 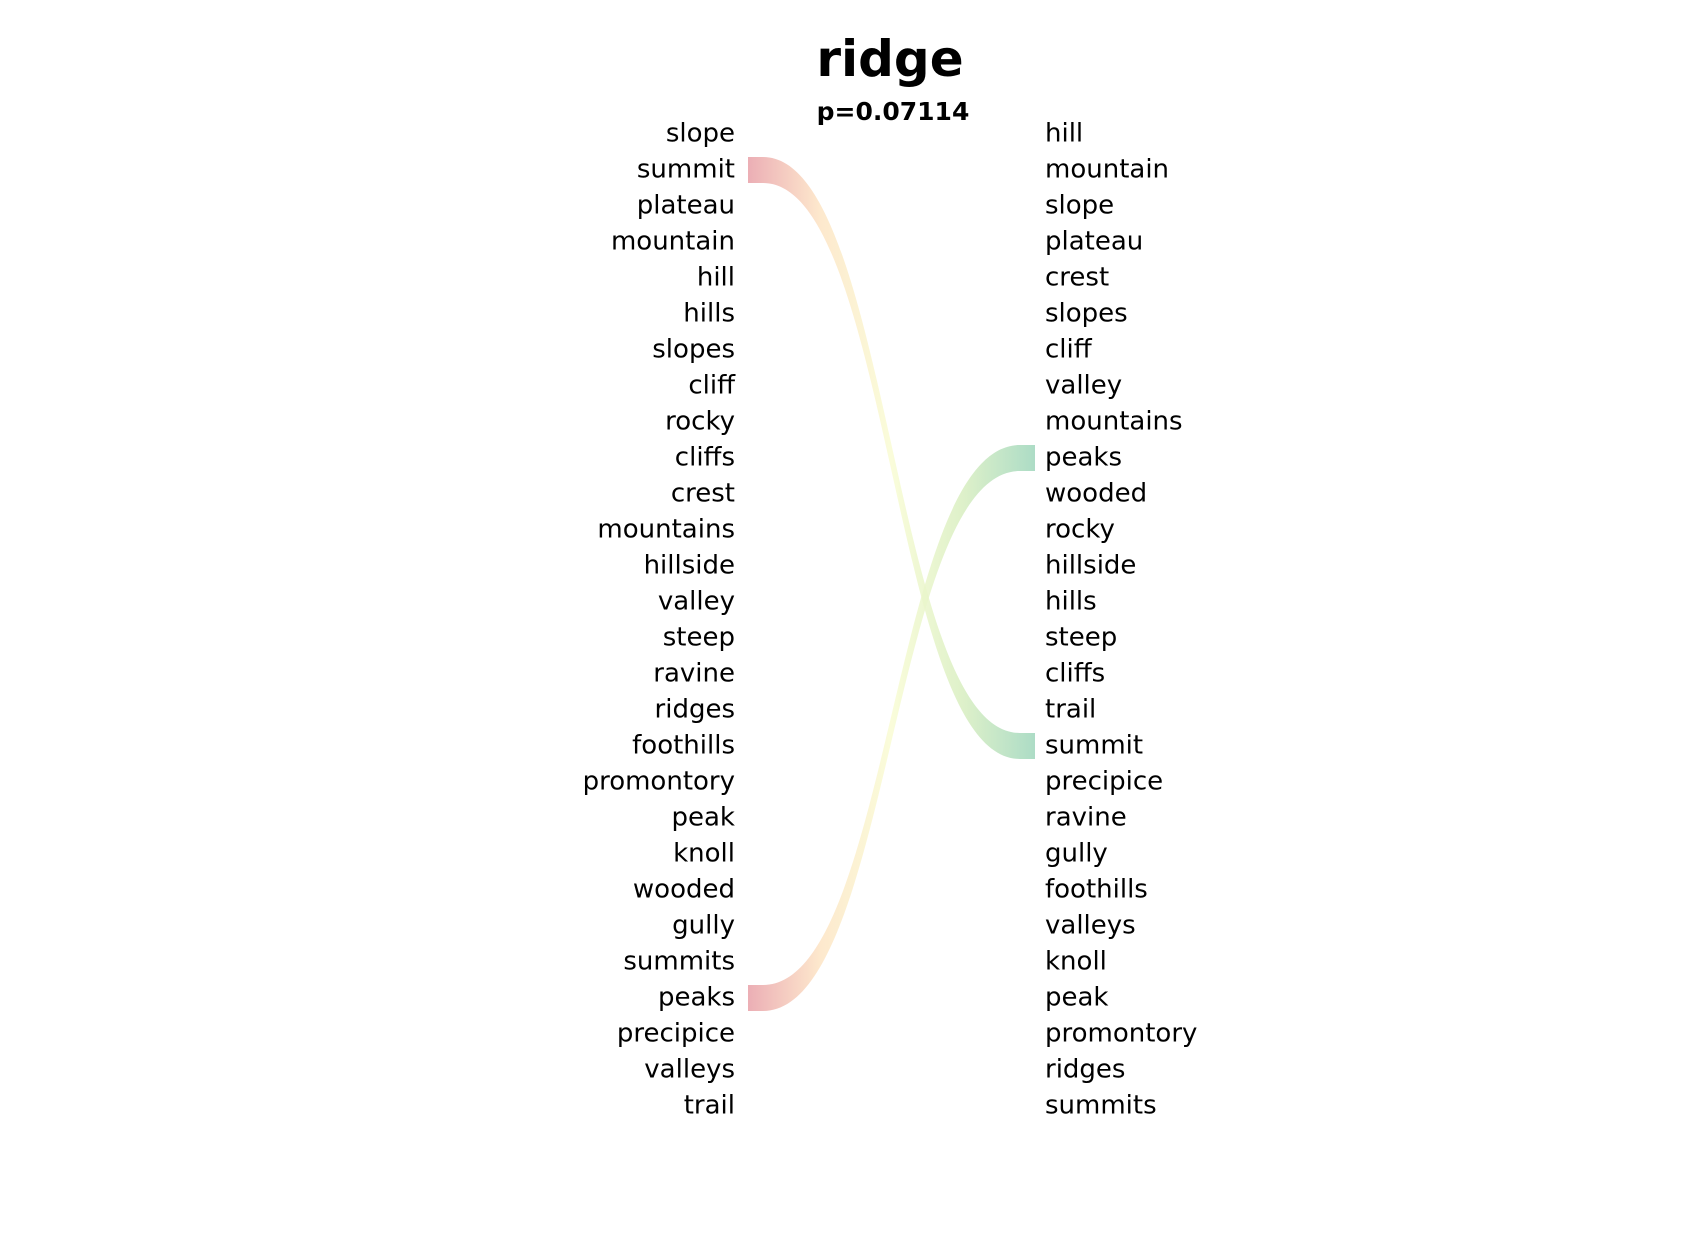 What do you see at coordinates (1094, 746) in the screenshot?
I see `right-word: summit` at bounding box center [1094, 746].